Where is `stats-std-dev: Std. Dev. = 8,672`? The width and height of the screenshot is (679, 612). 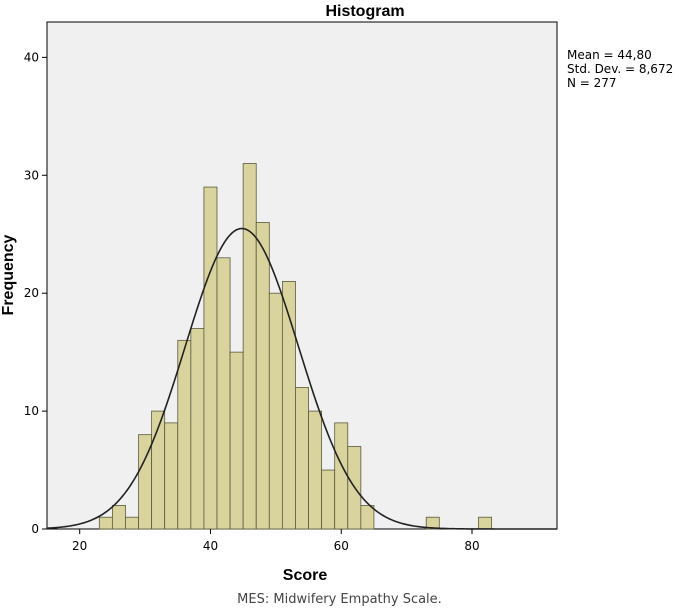
stats-std-dev: Std. Dev. = 8,672 is located at coordinates (620, 69).